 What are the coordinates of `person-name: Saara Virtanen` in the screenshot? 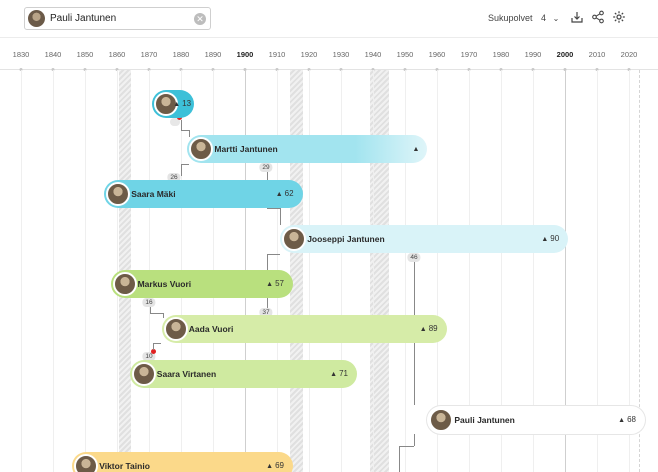 It's located at (186, 374).